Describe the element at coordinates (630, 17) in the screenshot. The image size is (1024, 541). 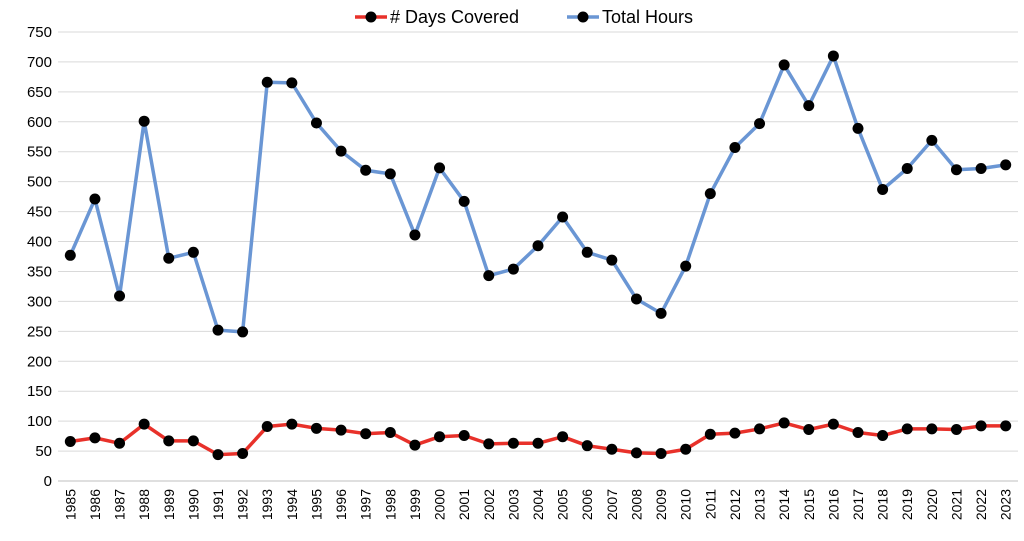
I see `legend-item: Total Hours` at that location.